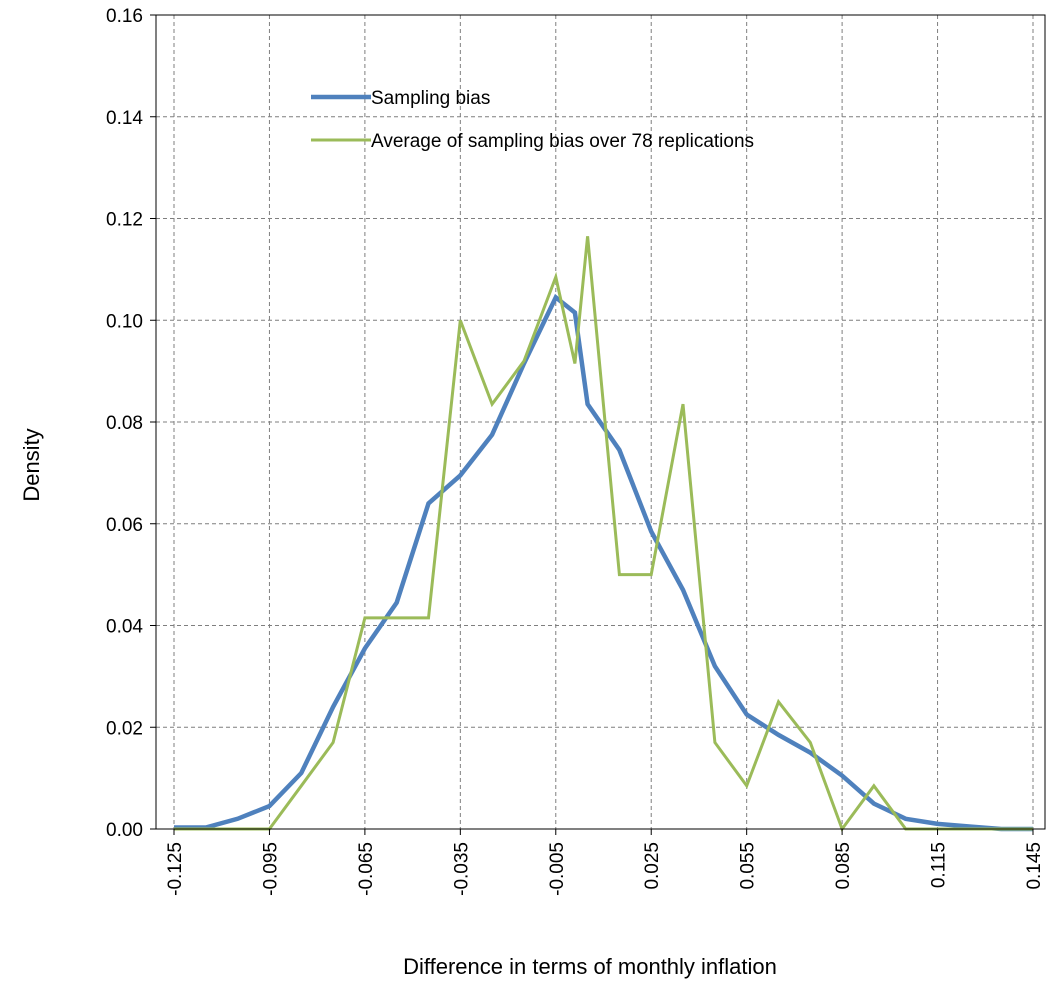 This screenshot has width=1047, height=1007. I want to click on y-axis-title: Density, so click(31, 464).